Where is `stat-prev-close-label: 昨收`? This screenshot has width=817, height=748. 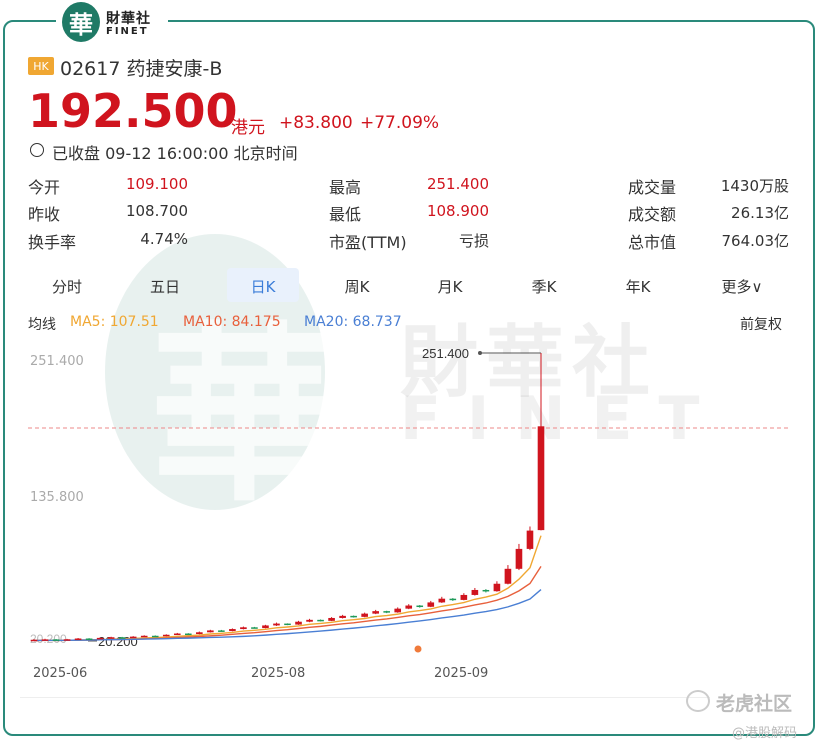
stat-prev-close-label: 昨收 is located at coordinates (44, 214).